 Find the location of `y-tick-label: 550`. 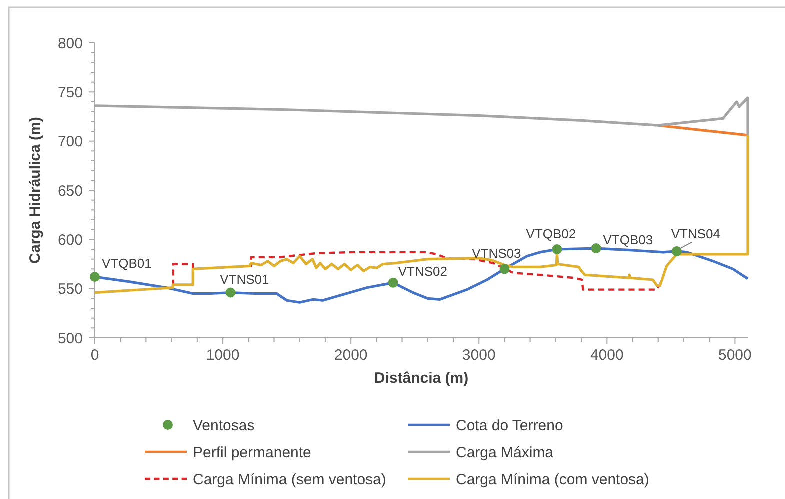

y-tick-label: 550 is located at coordinates (70, 289).